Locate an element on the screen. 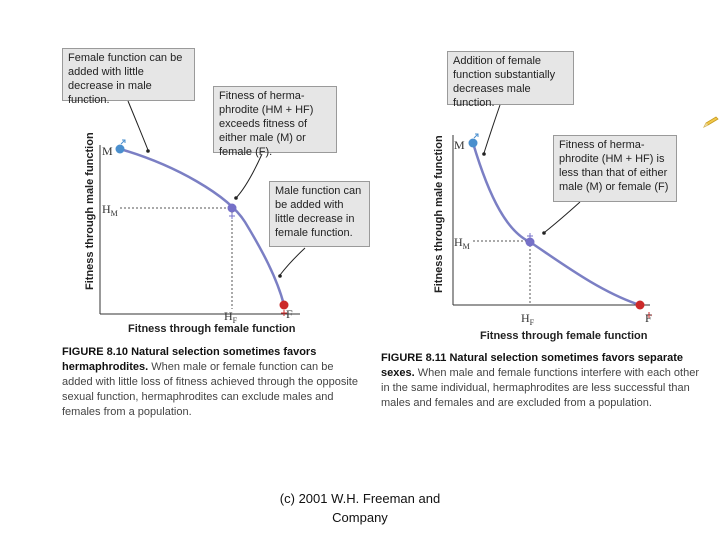  right-hm-label: HM is located at coordinates (462, 243).